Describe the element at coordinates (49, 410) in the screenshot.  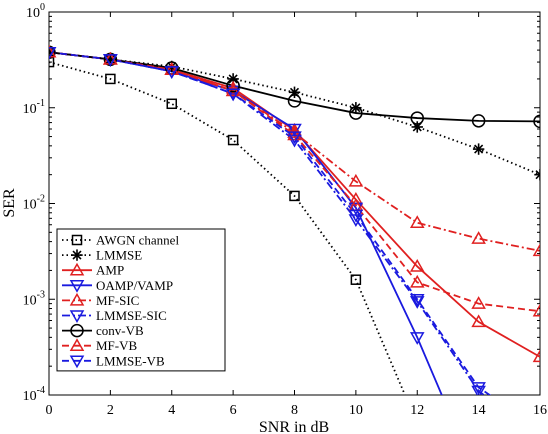
I see `x-tick-label: 0` at that location.